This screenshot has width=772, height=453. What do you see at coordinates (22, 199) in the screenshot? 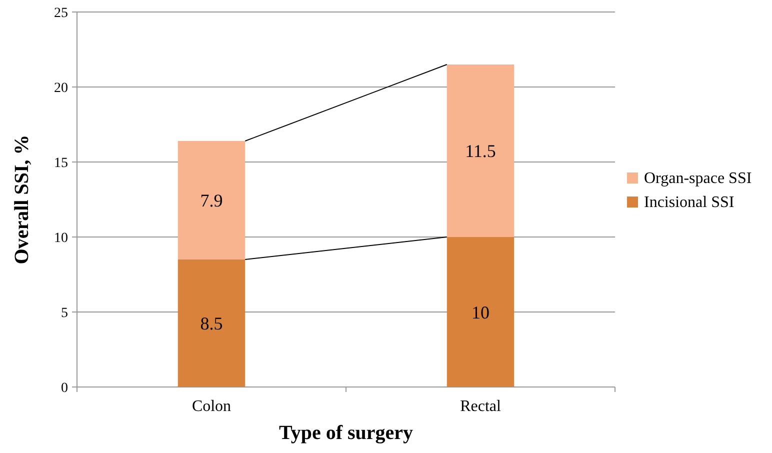
I see `y-axis-title: Overall SSI, %` at bounding box center [22, 199].